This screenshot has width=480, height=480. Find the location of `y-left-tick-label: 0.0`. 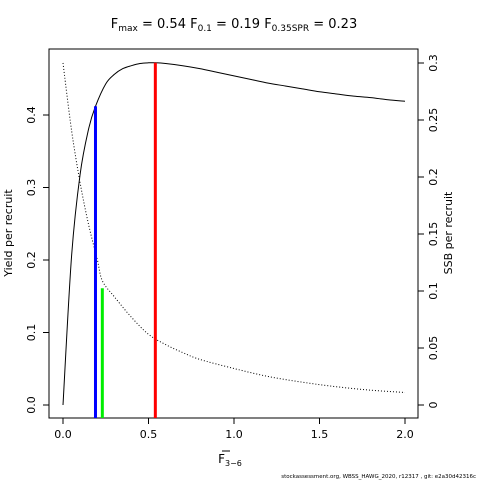

y-left-tick-label: 0.0 is located at coordinates (31, 405).